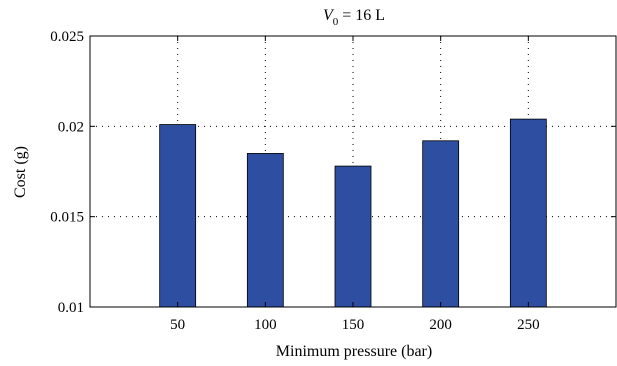 The height and width of the screenshot is (366, 617). What do you see at coordinates (354, 351) in the screenshot?
I see `x-axis-label: Minimum pressure (bar)` at bounding box center [354, 351].